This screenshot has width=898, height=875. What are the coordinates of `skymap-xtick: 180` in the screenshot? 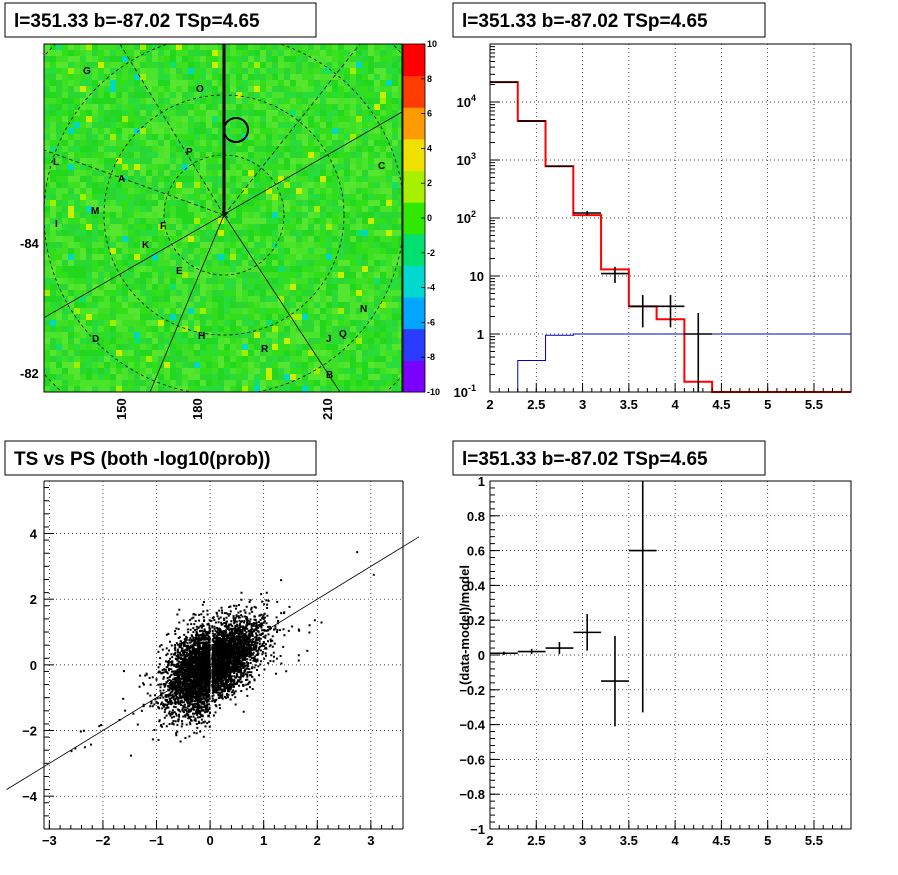 It's located at (197, 409).